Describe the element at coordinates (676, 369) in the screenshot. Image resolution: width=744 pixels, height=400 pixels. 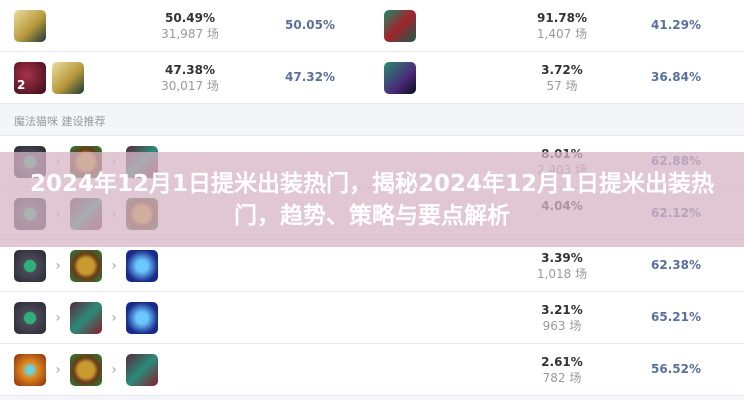
I see `win-rate: 56.52%` at that location.